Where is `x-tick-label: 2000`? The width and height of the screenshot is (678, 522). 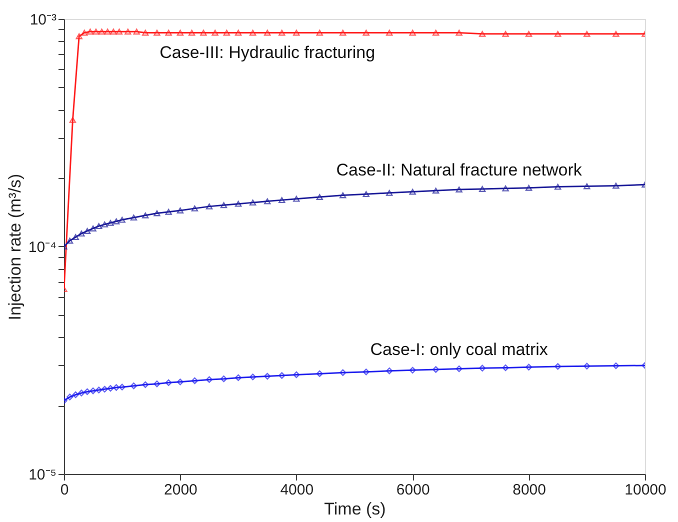
x-tick-label: 2000 is located at coordinates (181, 490).